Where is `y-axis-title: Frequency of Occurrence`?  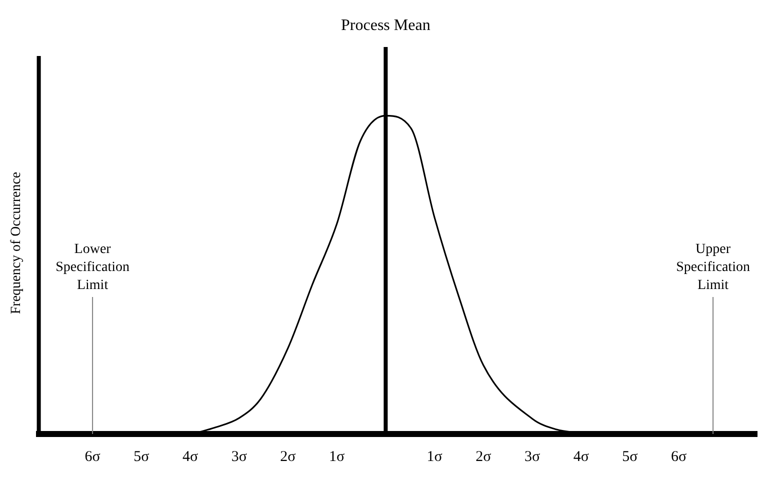 y-axis-title: Frequency of Occurrence is located at coordinates (16, 243).